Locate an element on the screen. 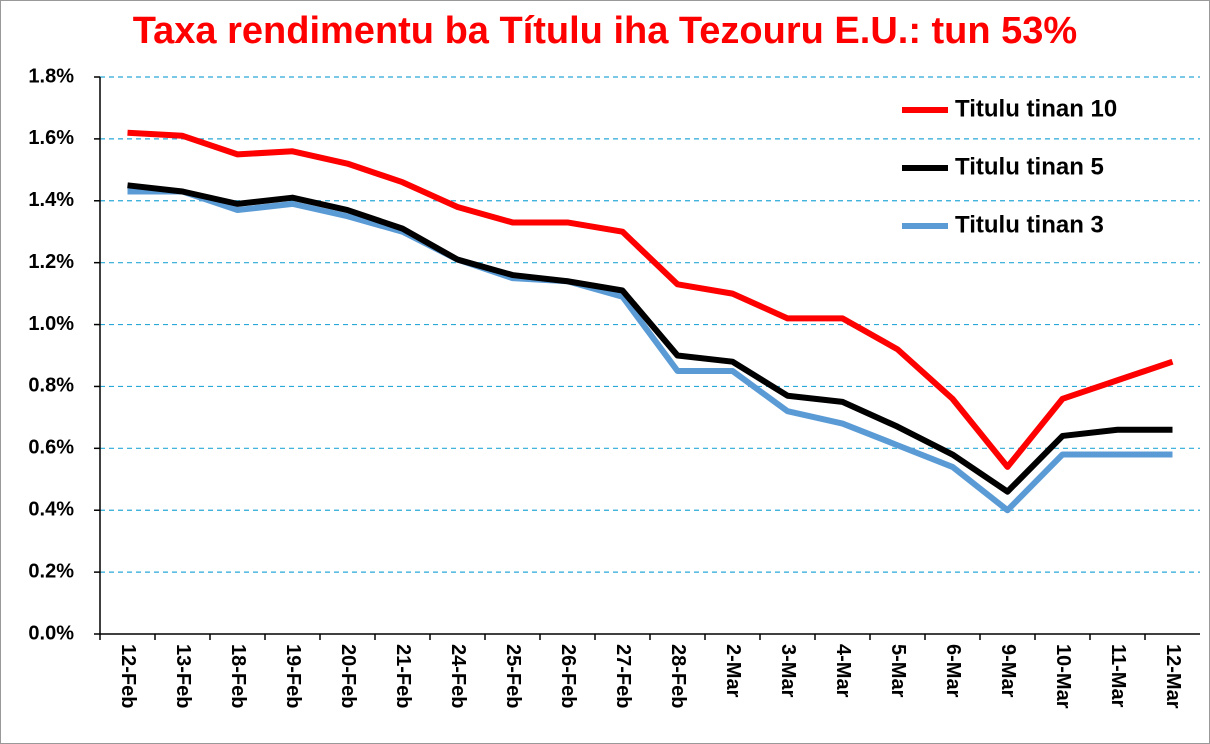 The height and width of the screenshot is (744, 1210). x-tick-label: 20-Feb is located at coordinates (348, 676).